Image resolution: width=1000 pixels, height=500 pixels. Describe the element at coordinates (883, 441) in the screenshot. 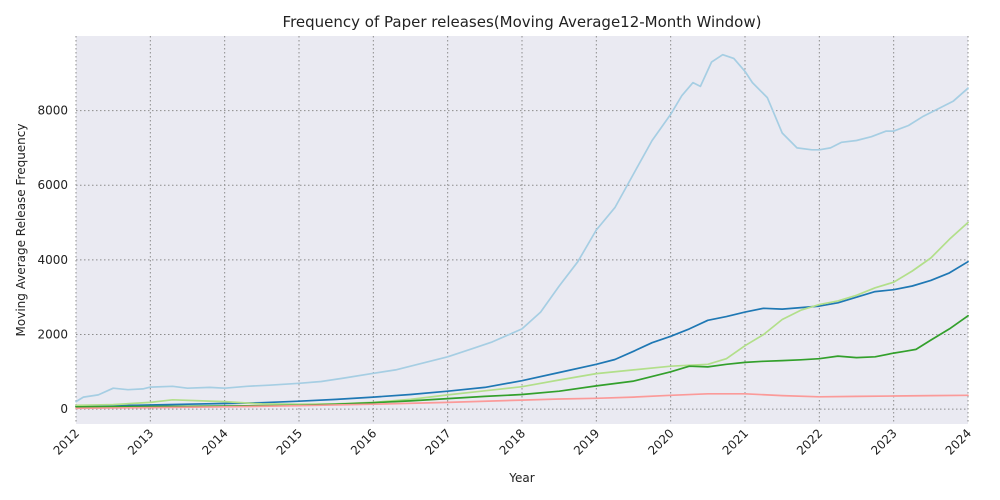

I see `x-tick-label: 2023` at that location.